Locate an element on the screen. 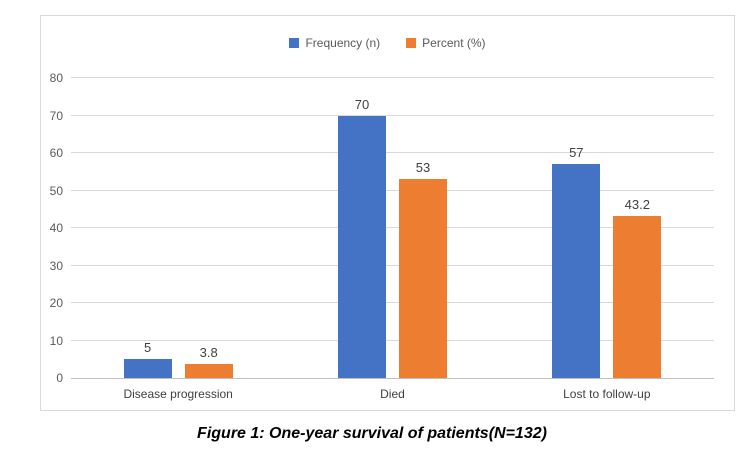  x-category-label: Died is located at coordinates (392, 394).